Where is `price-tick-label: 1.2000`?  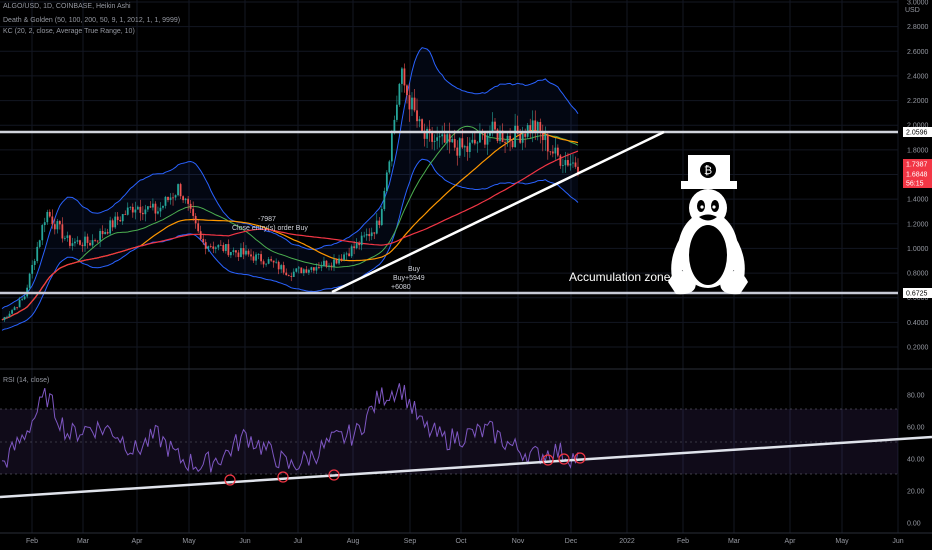 price-tick-label: 1.2000 is located at coordinates (918, 224).